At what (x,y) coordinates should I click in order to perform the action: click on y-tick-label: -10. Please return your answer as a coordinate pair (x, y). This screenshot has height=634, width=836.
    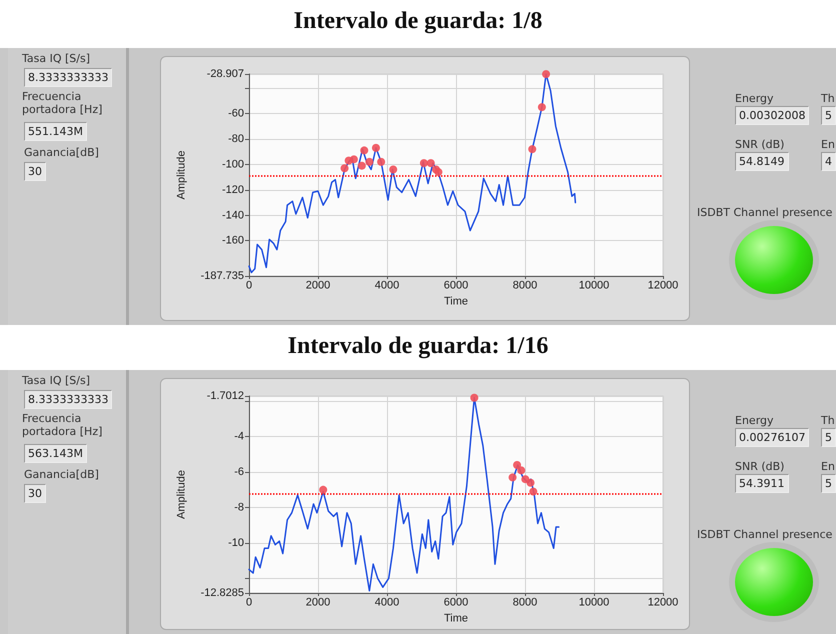
    Looking at the image, I should click on (236, 542).